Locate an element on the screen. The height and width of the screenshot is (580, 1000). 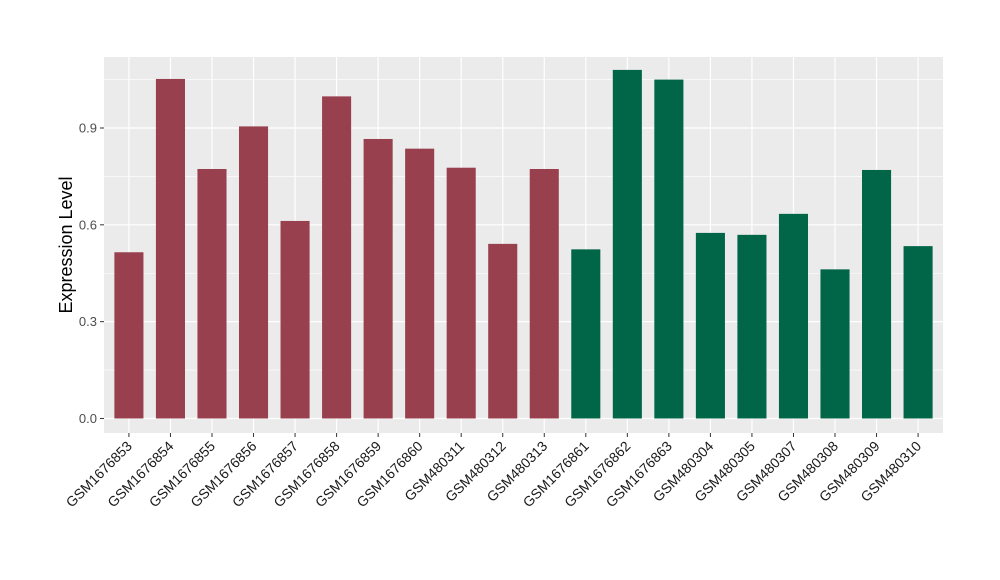
y-axis: 0.0 0.3 0.6 0.9 is located at coordinates (91, 273).